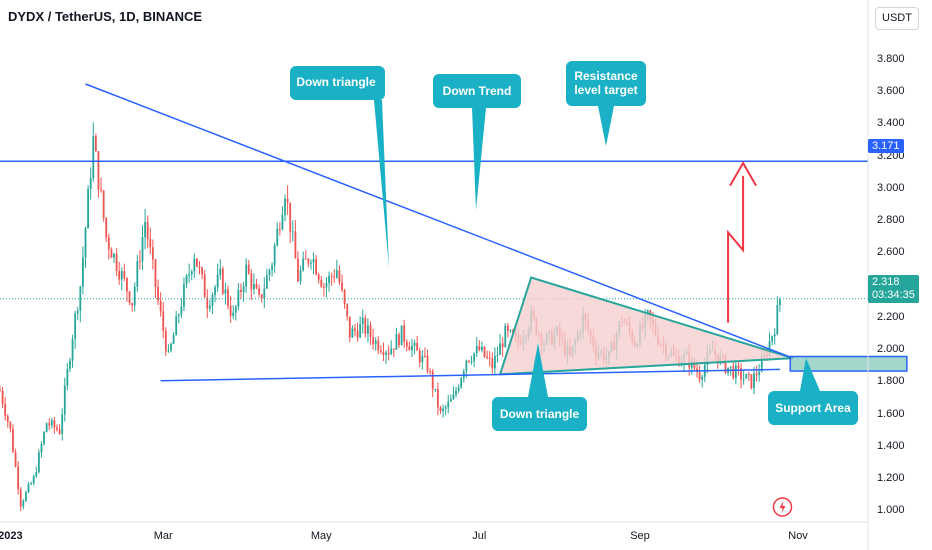  I want to click on callout-box, so click(539, 414).